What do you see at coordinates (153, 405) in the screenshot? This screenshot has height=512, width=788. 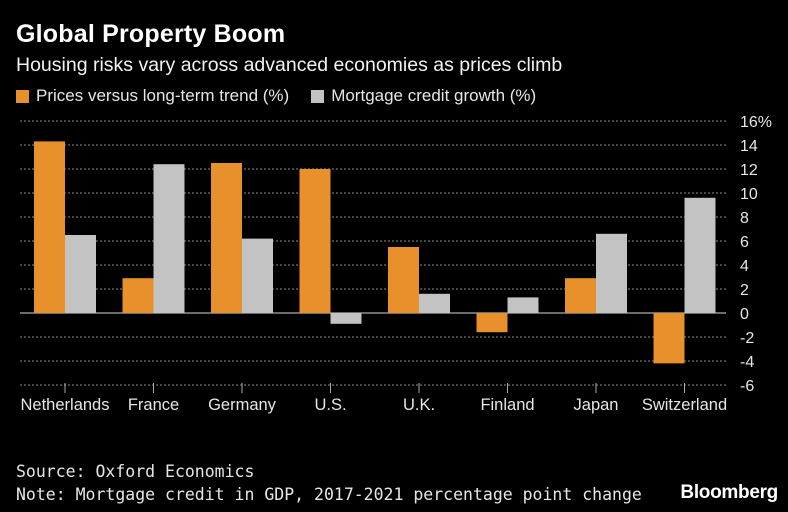 I see `x-tick-label: France` at bounding box center [153, 405].